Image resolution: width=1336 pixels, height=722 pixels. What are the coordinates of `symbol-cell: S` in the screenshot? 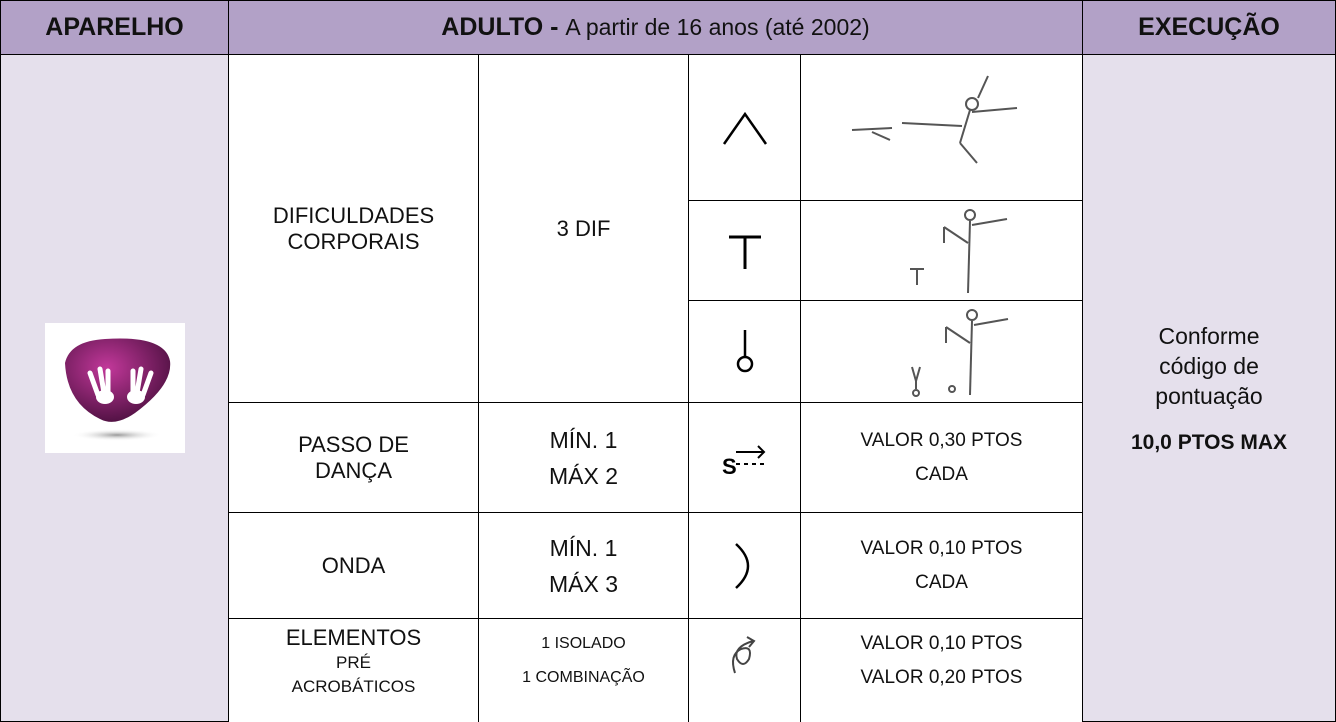 It's located at (744, 457).